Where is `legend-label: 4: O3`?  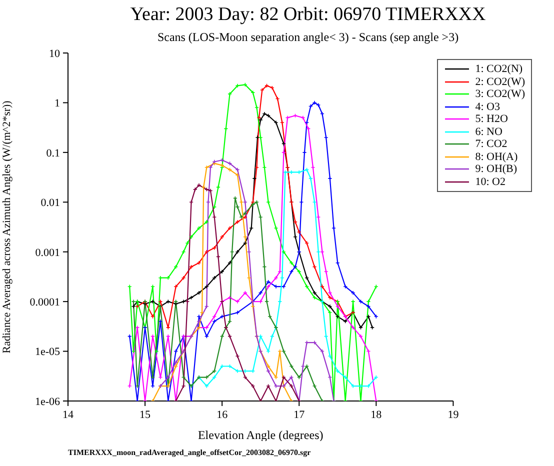 legend-label: 4: O3 is located at coordinates (487, 106).